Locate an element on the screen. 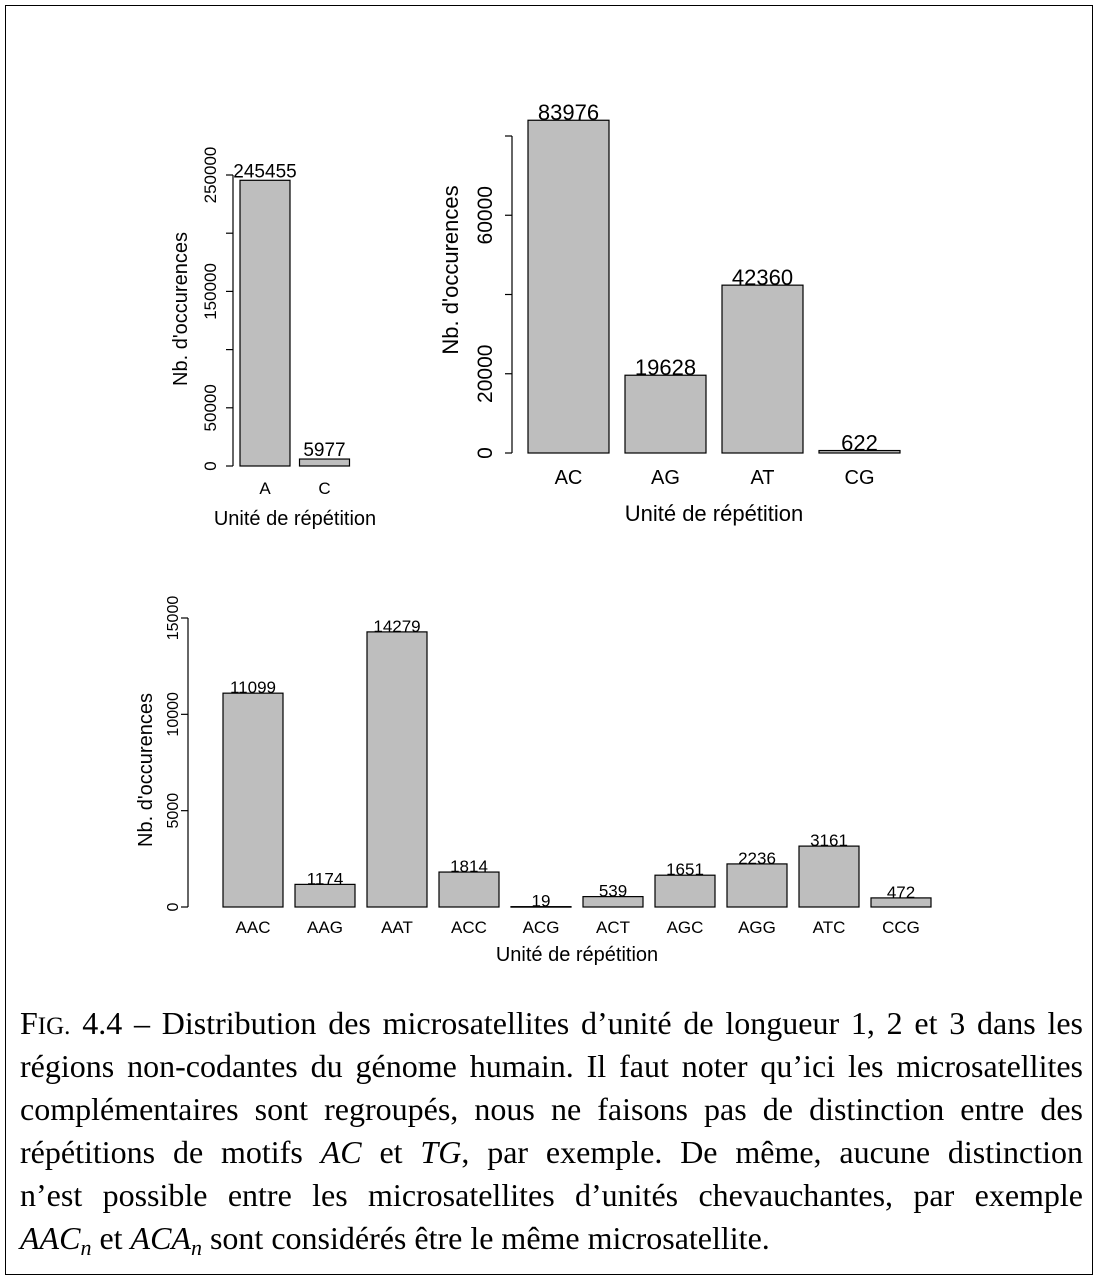 This screenshot has height=1280, width=1096. math-motif: ACA is located at coordinates (160, 1238).